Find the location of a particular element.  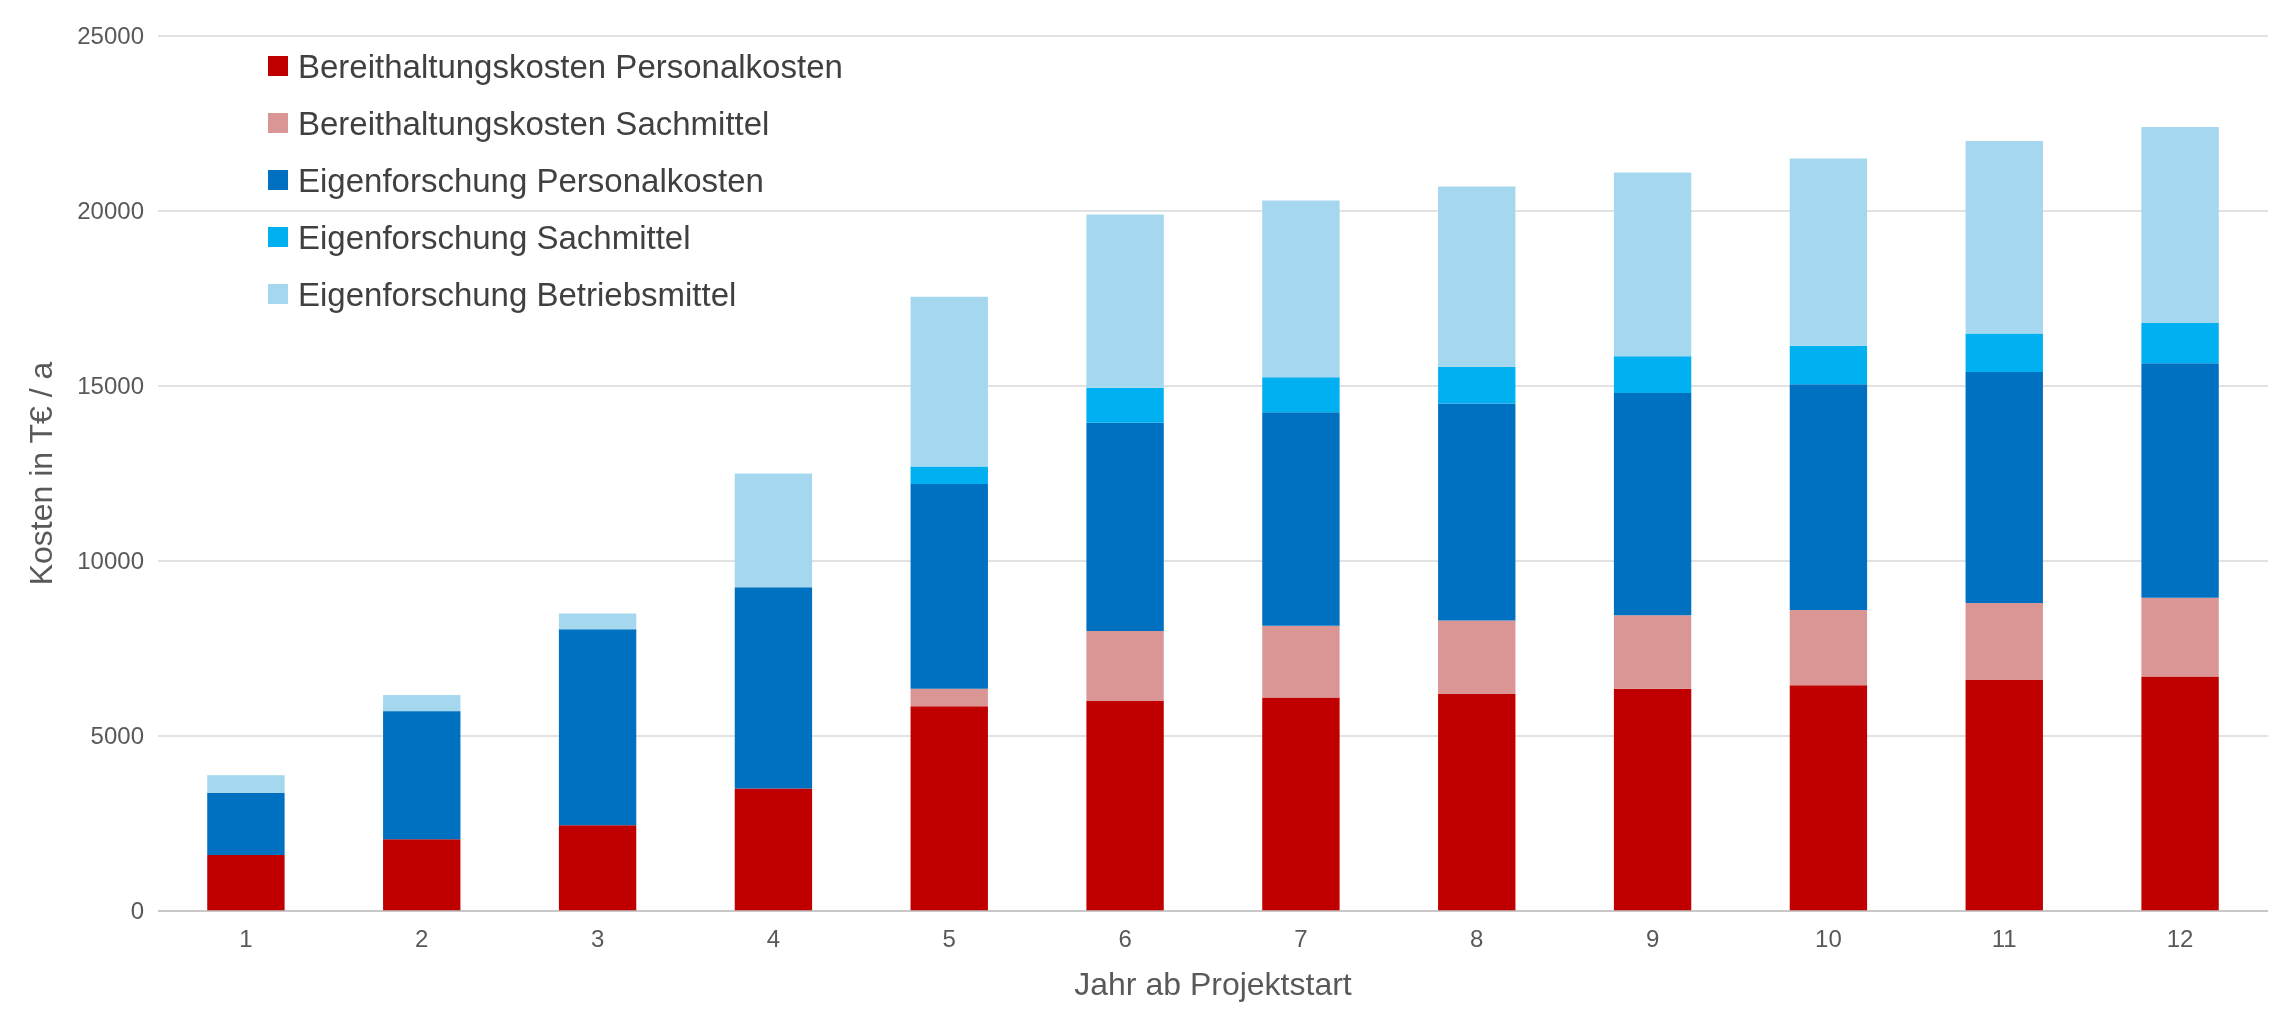

y-tick-label: 5000 is located at coordinates (117, 736).